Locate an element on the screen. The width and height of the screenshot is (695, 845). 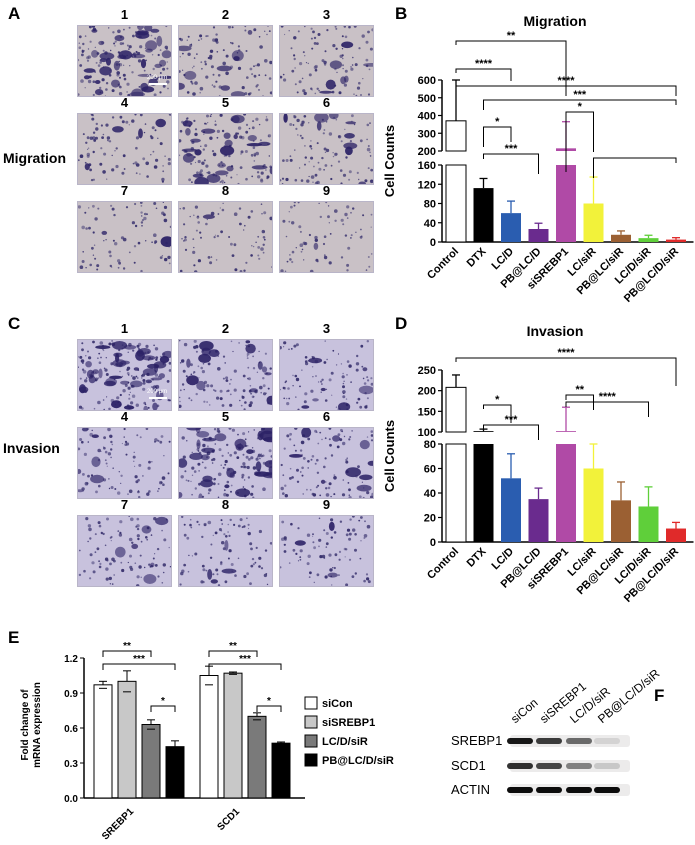
panel-label-a: A is located at coordinates (14, 13).